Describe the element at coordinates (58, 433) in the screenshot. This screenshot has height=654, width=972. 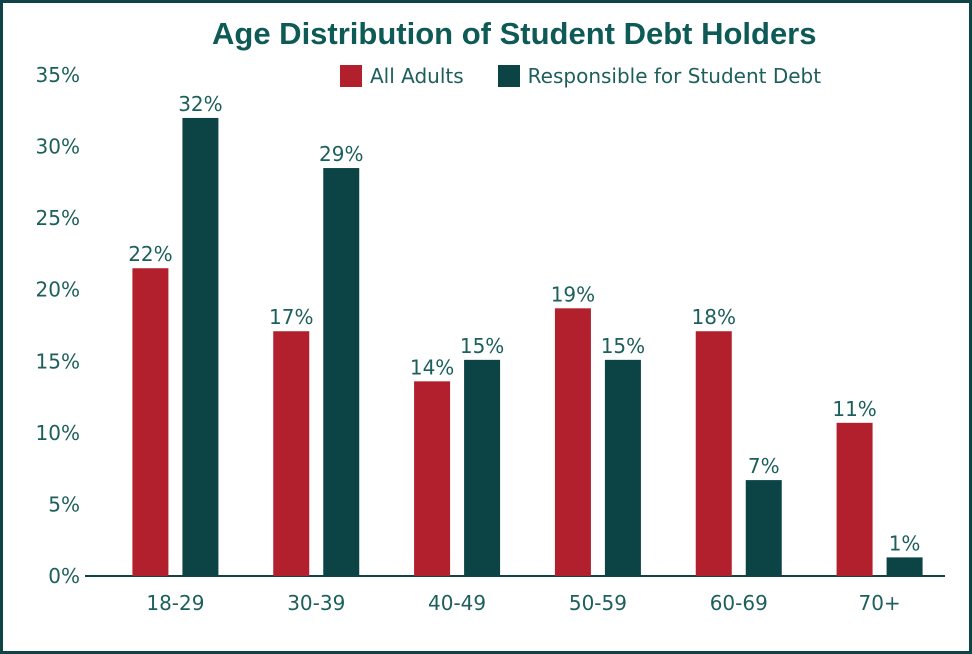
I see `y-tick-label: 10%` at that location.